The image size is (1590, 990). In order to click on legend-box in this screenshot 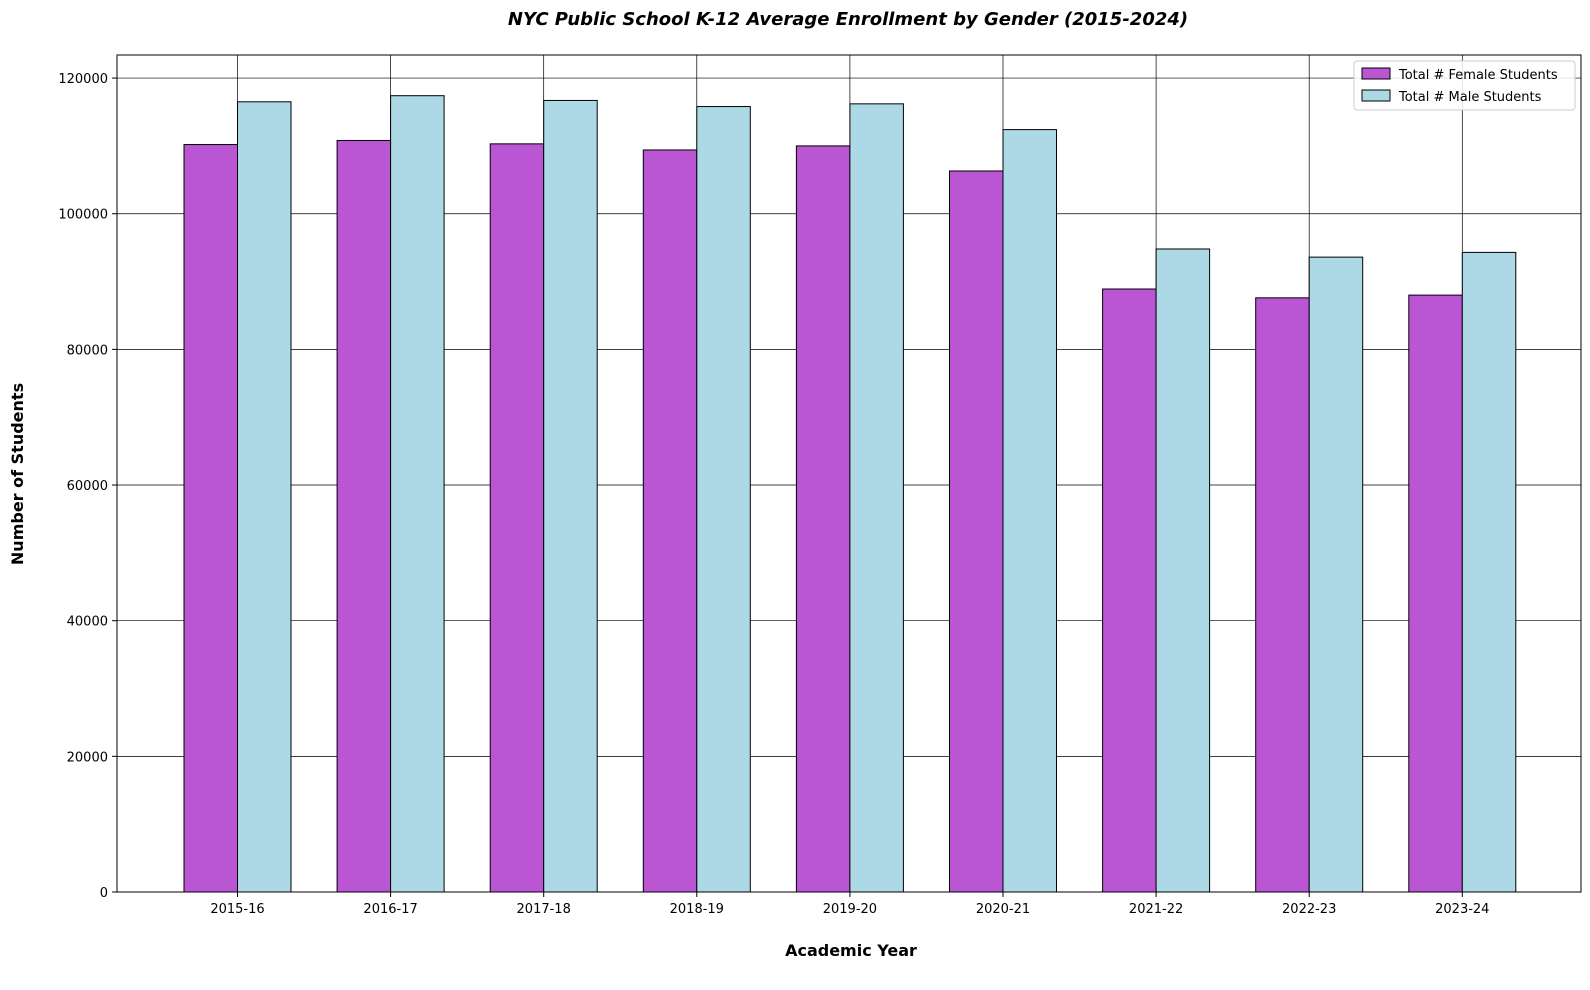, I will do `click(1464, 85)`.